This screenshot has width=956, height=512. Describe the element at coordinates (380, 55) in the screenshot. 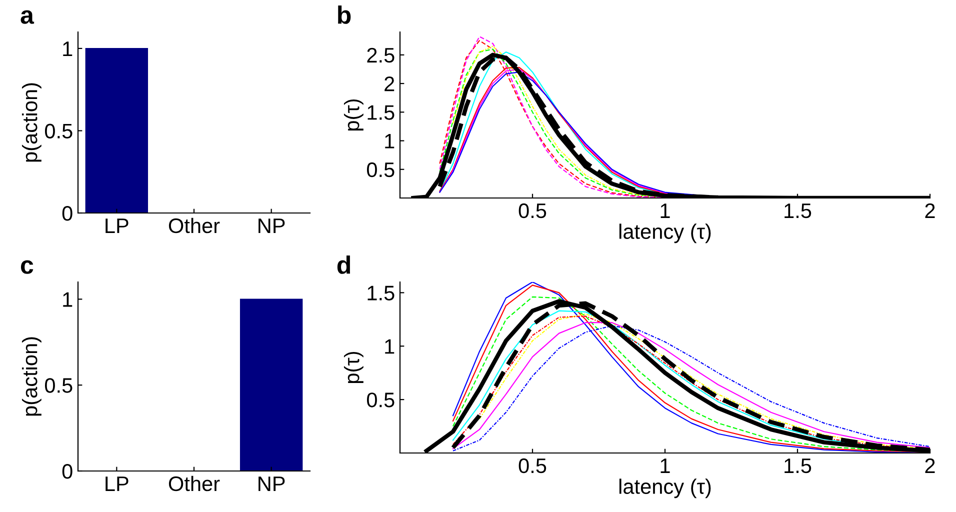

I see `y-tick-label: 2.5` at that location.